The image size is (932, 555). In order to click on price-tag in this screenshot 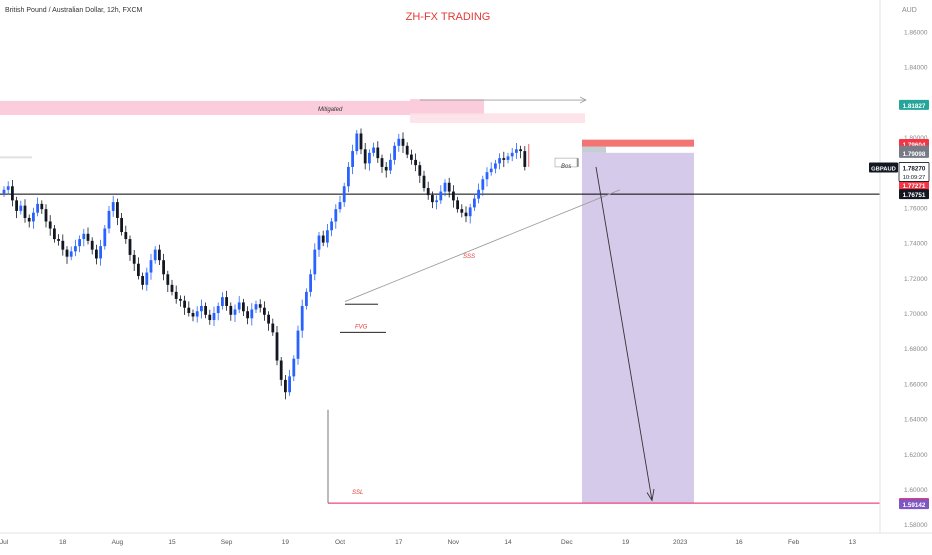, I will do `click(914, 194)`.